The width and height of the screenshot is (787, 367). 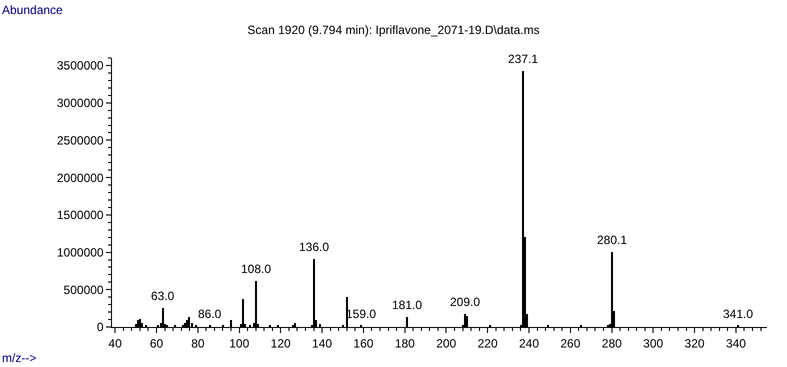 I want to click on x-tick-label: 160, so click(x=363, y=343).